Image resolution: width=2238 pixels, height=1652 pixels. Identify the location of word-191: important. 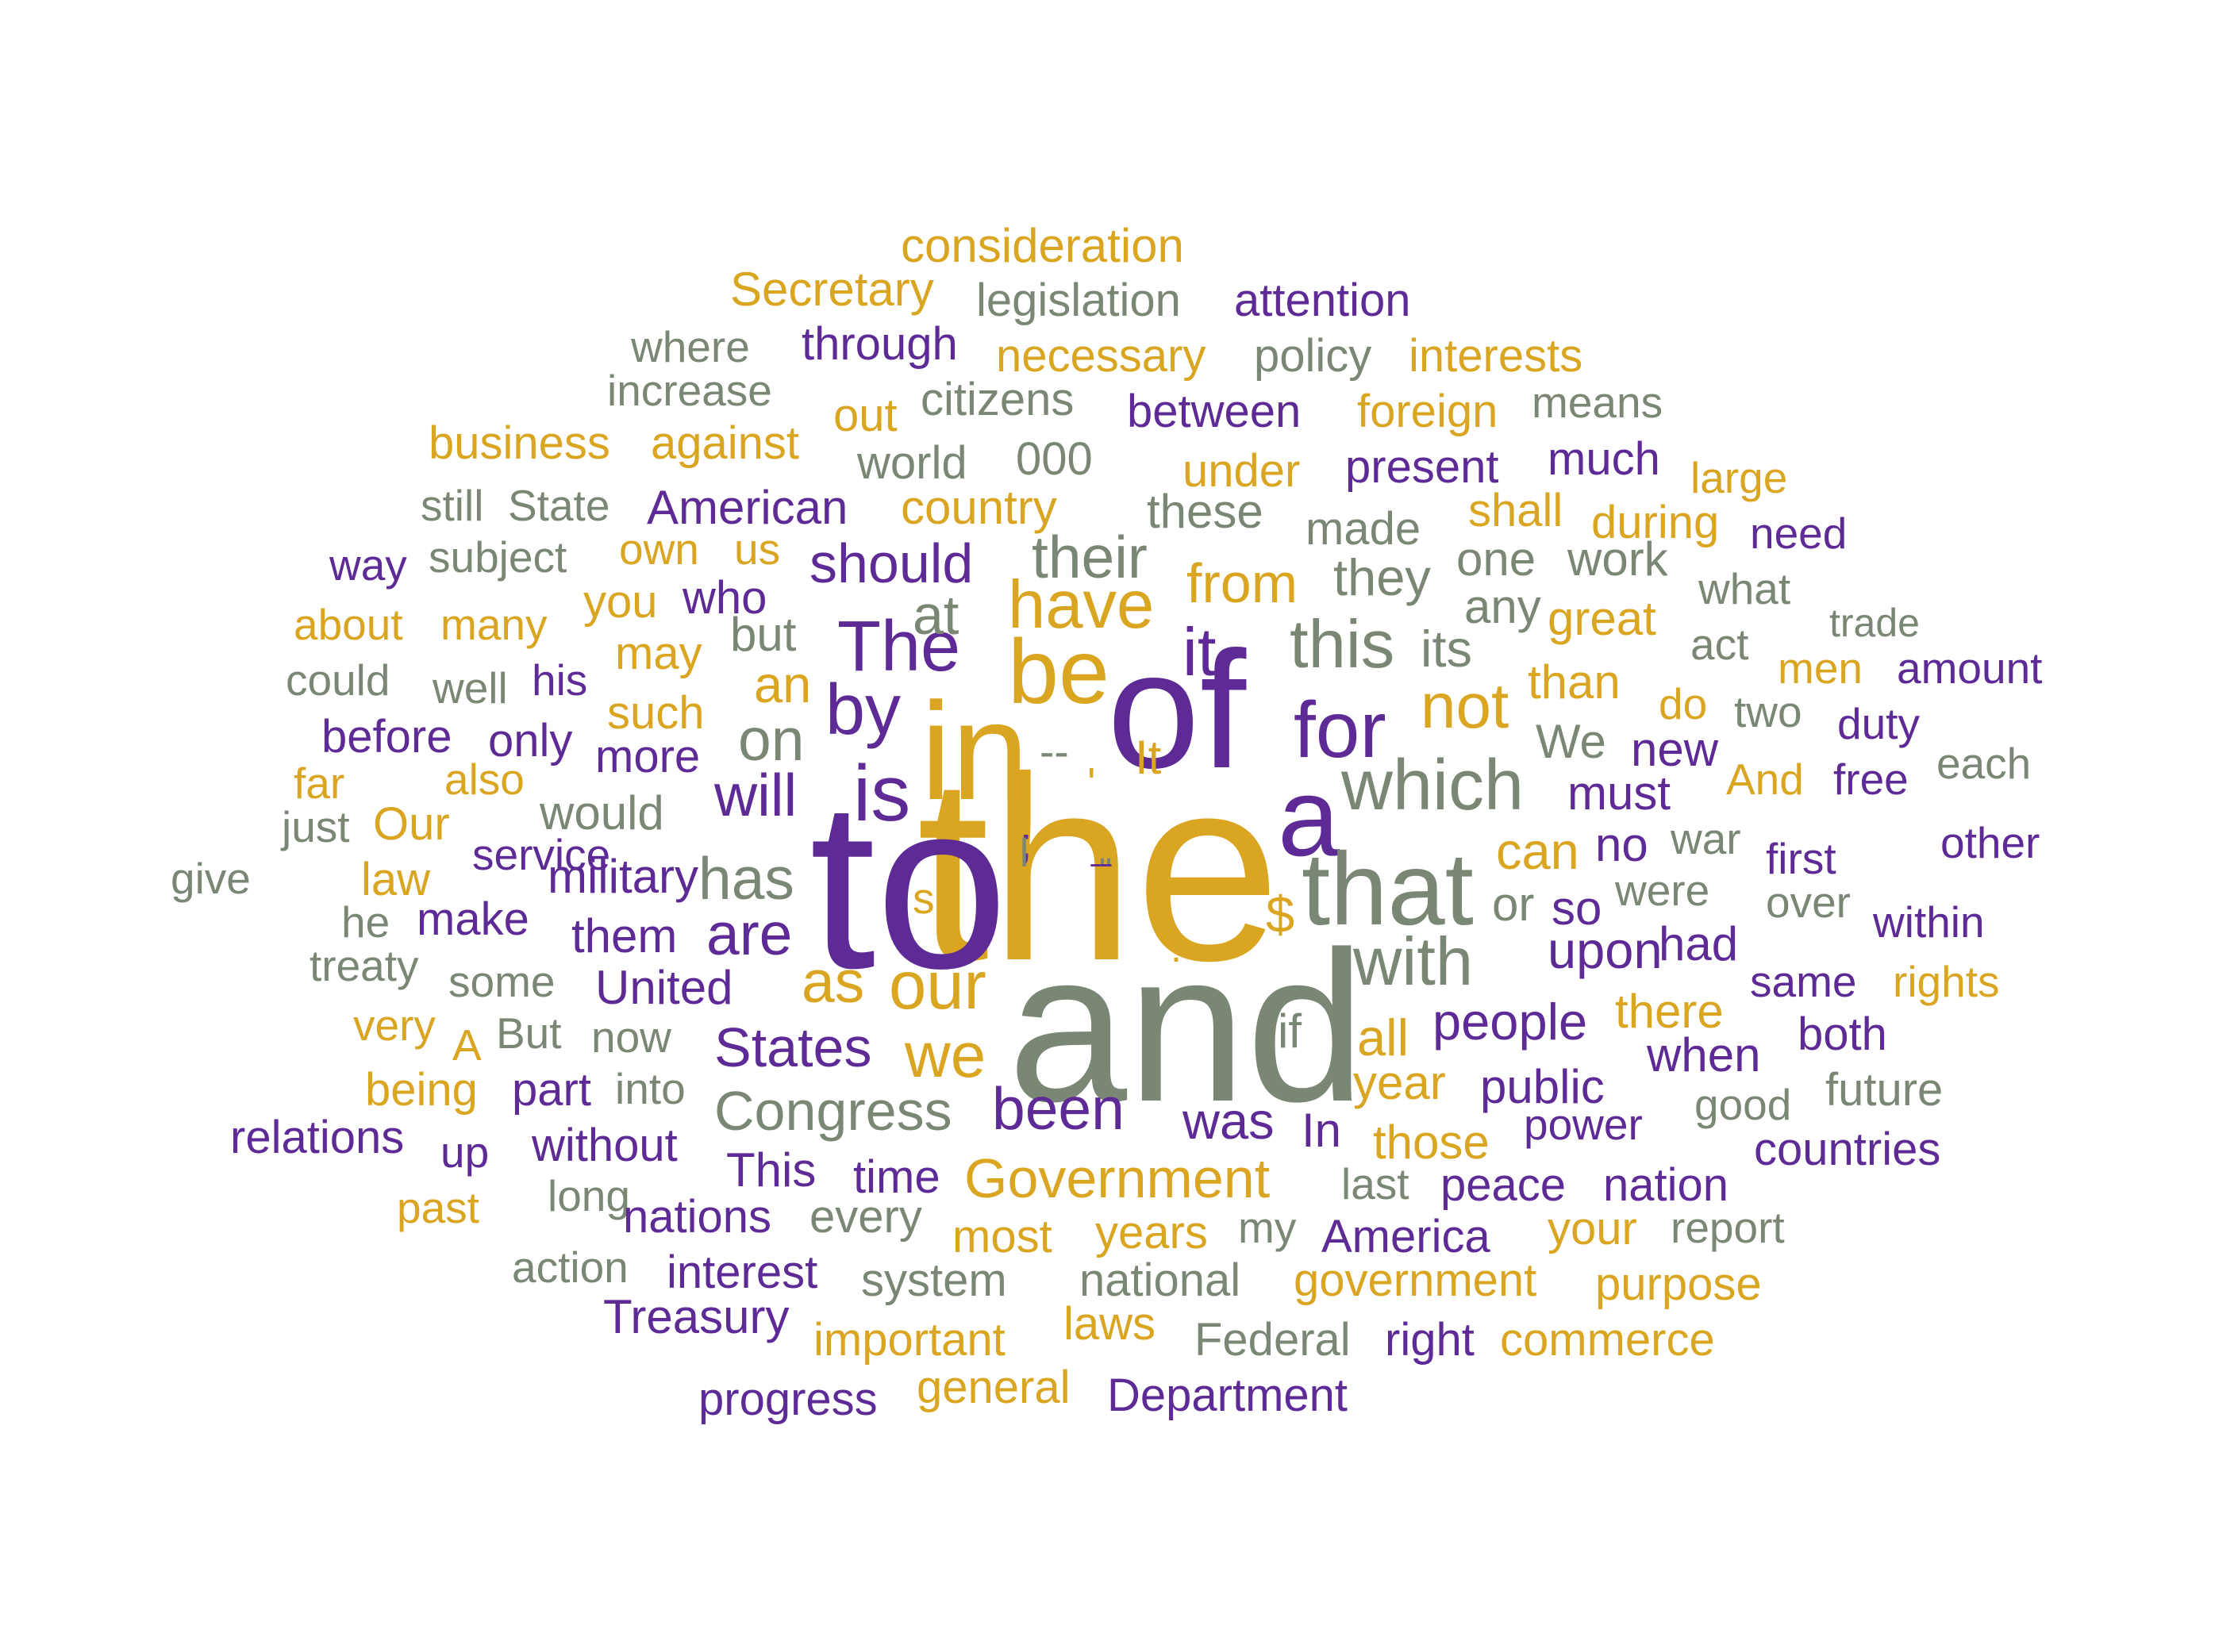
(909, 1340).